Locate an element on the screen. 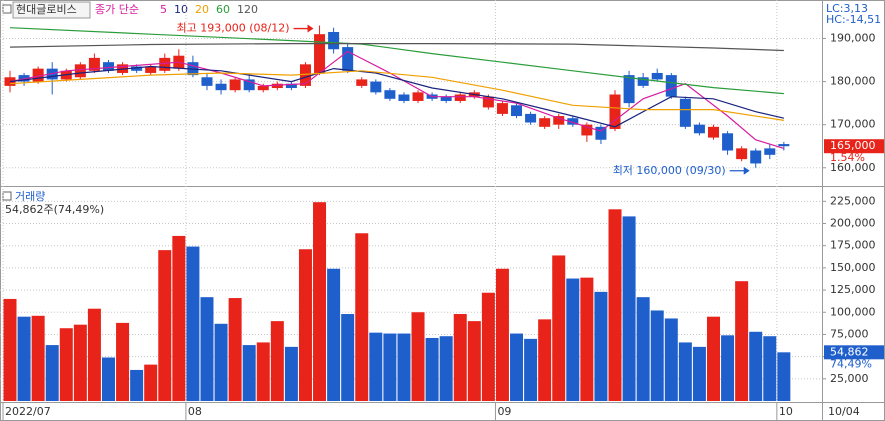 Image resolution: width=885 pixels, height=421 pixels. y-tick-label: 75,000 is located at coordinates (849, 333).